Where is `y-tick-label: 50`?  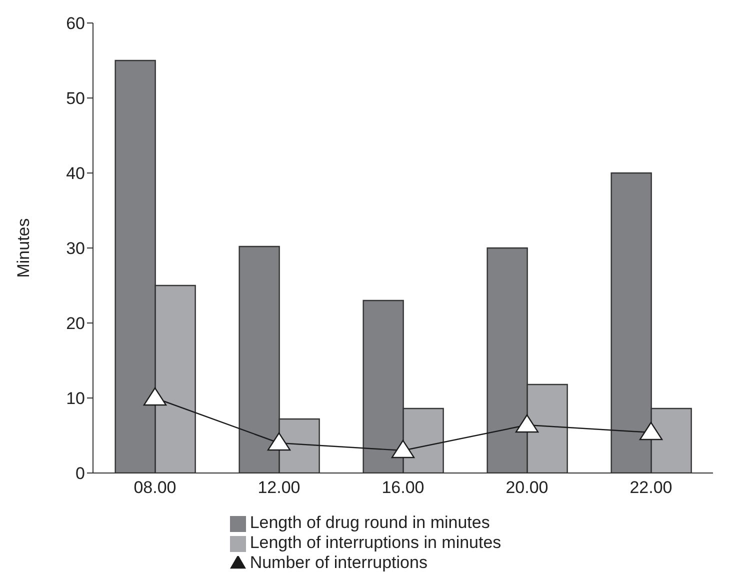 y-tick-label: 50 is located at coordinates (75, 98).